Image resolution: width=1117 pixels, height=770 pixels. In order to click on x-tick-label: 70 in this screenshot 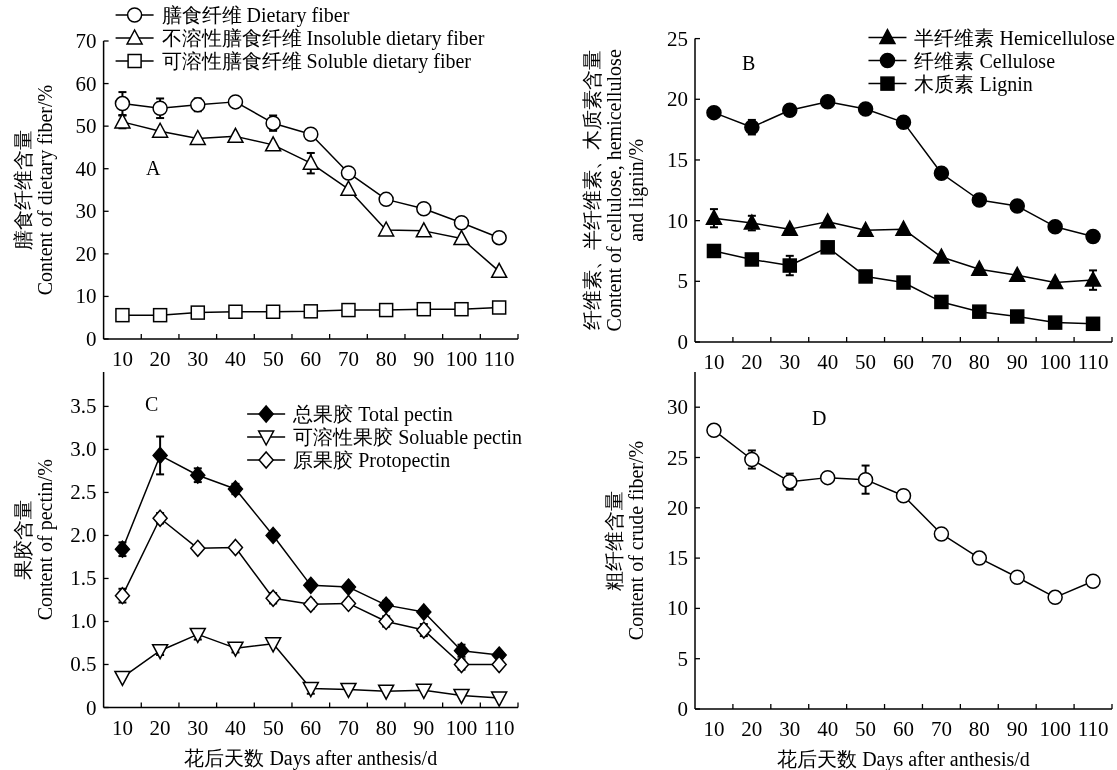, I will do `click(348, 359)`.